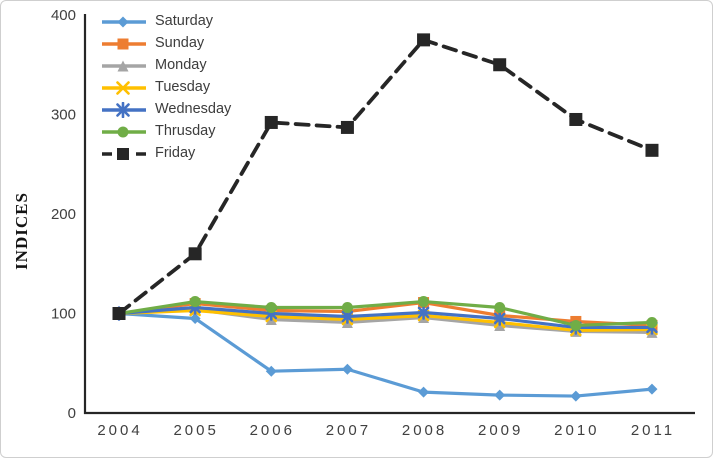  Describe the element at coordinates (500, 430) in the screenshot. I see `x-tick-label: 2009` at that location.